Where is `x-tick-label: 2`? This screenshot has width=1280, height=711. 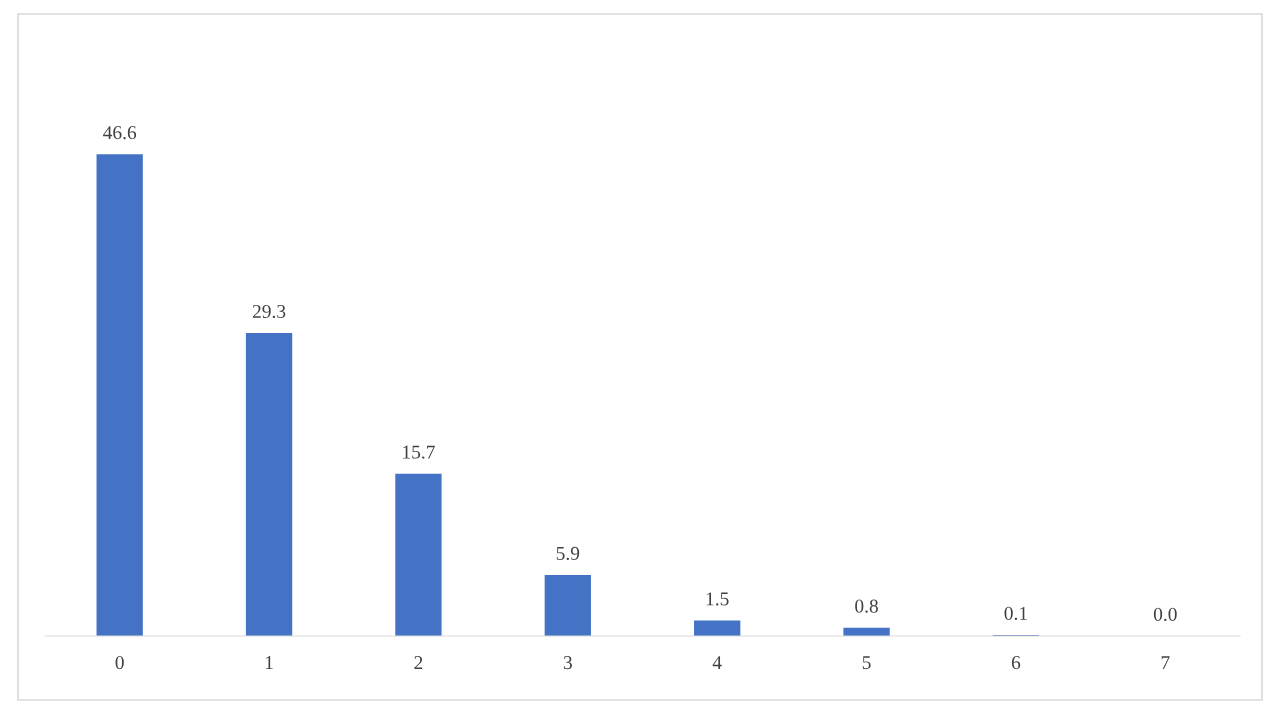
x-tick-label: 2 is located at coordinates (418, 662).